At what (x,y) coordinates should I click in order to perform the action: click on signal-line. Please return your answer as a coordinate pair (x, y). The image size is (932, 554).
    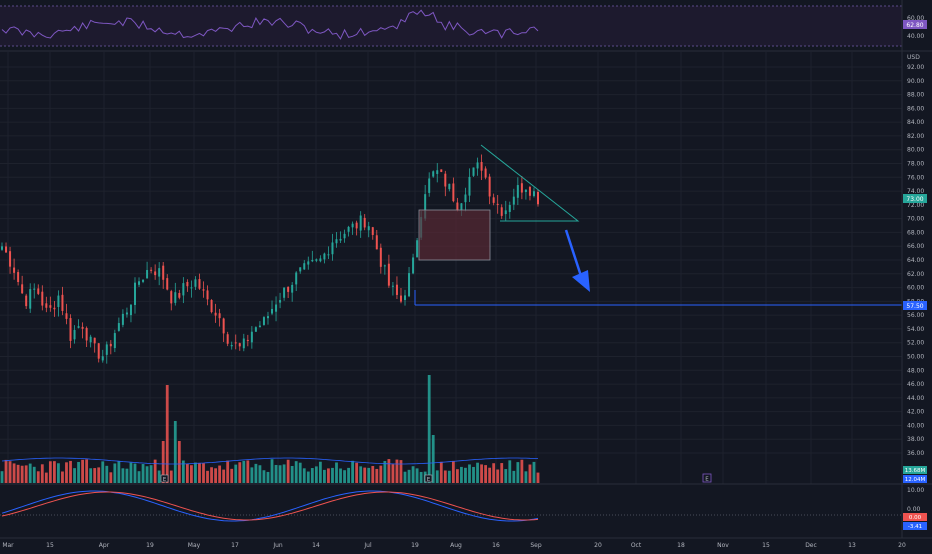
    Looking at the image, I should click on (270, 506).